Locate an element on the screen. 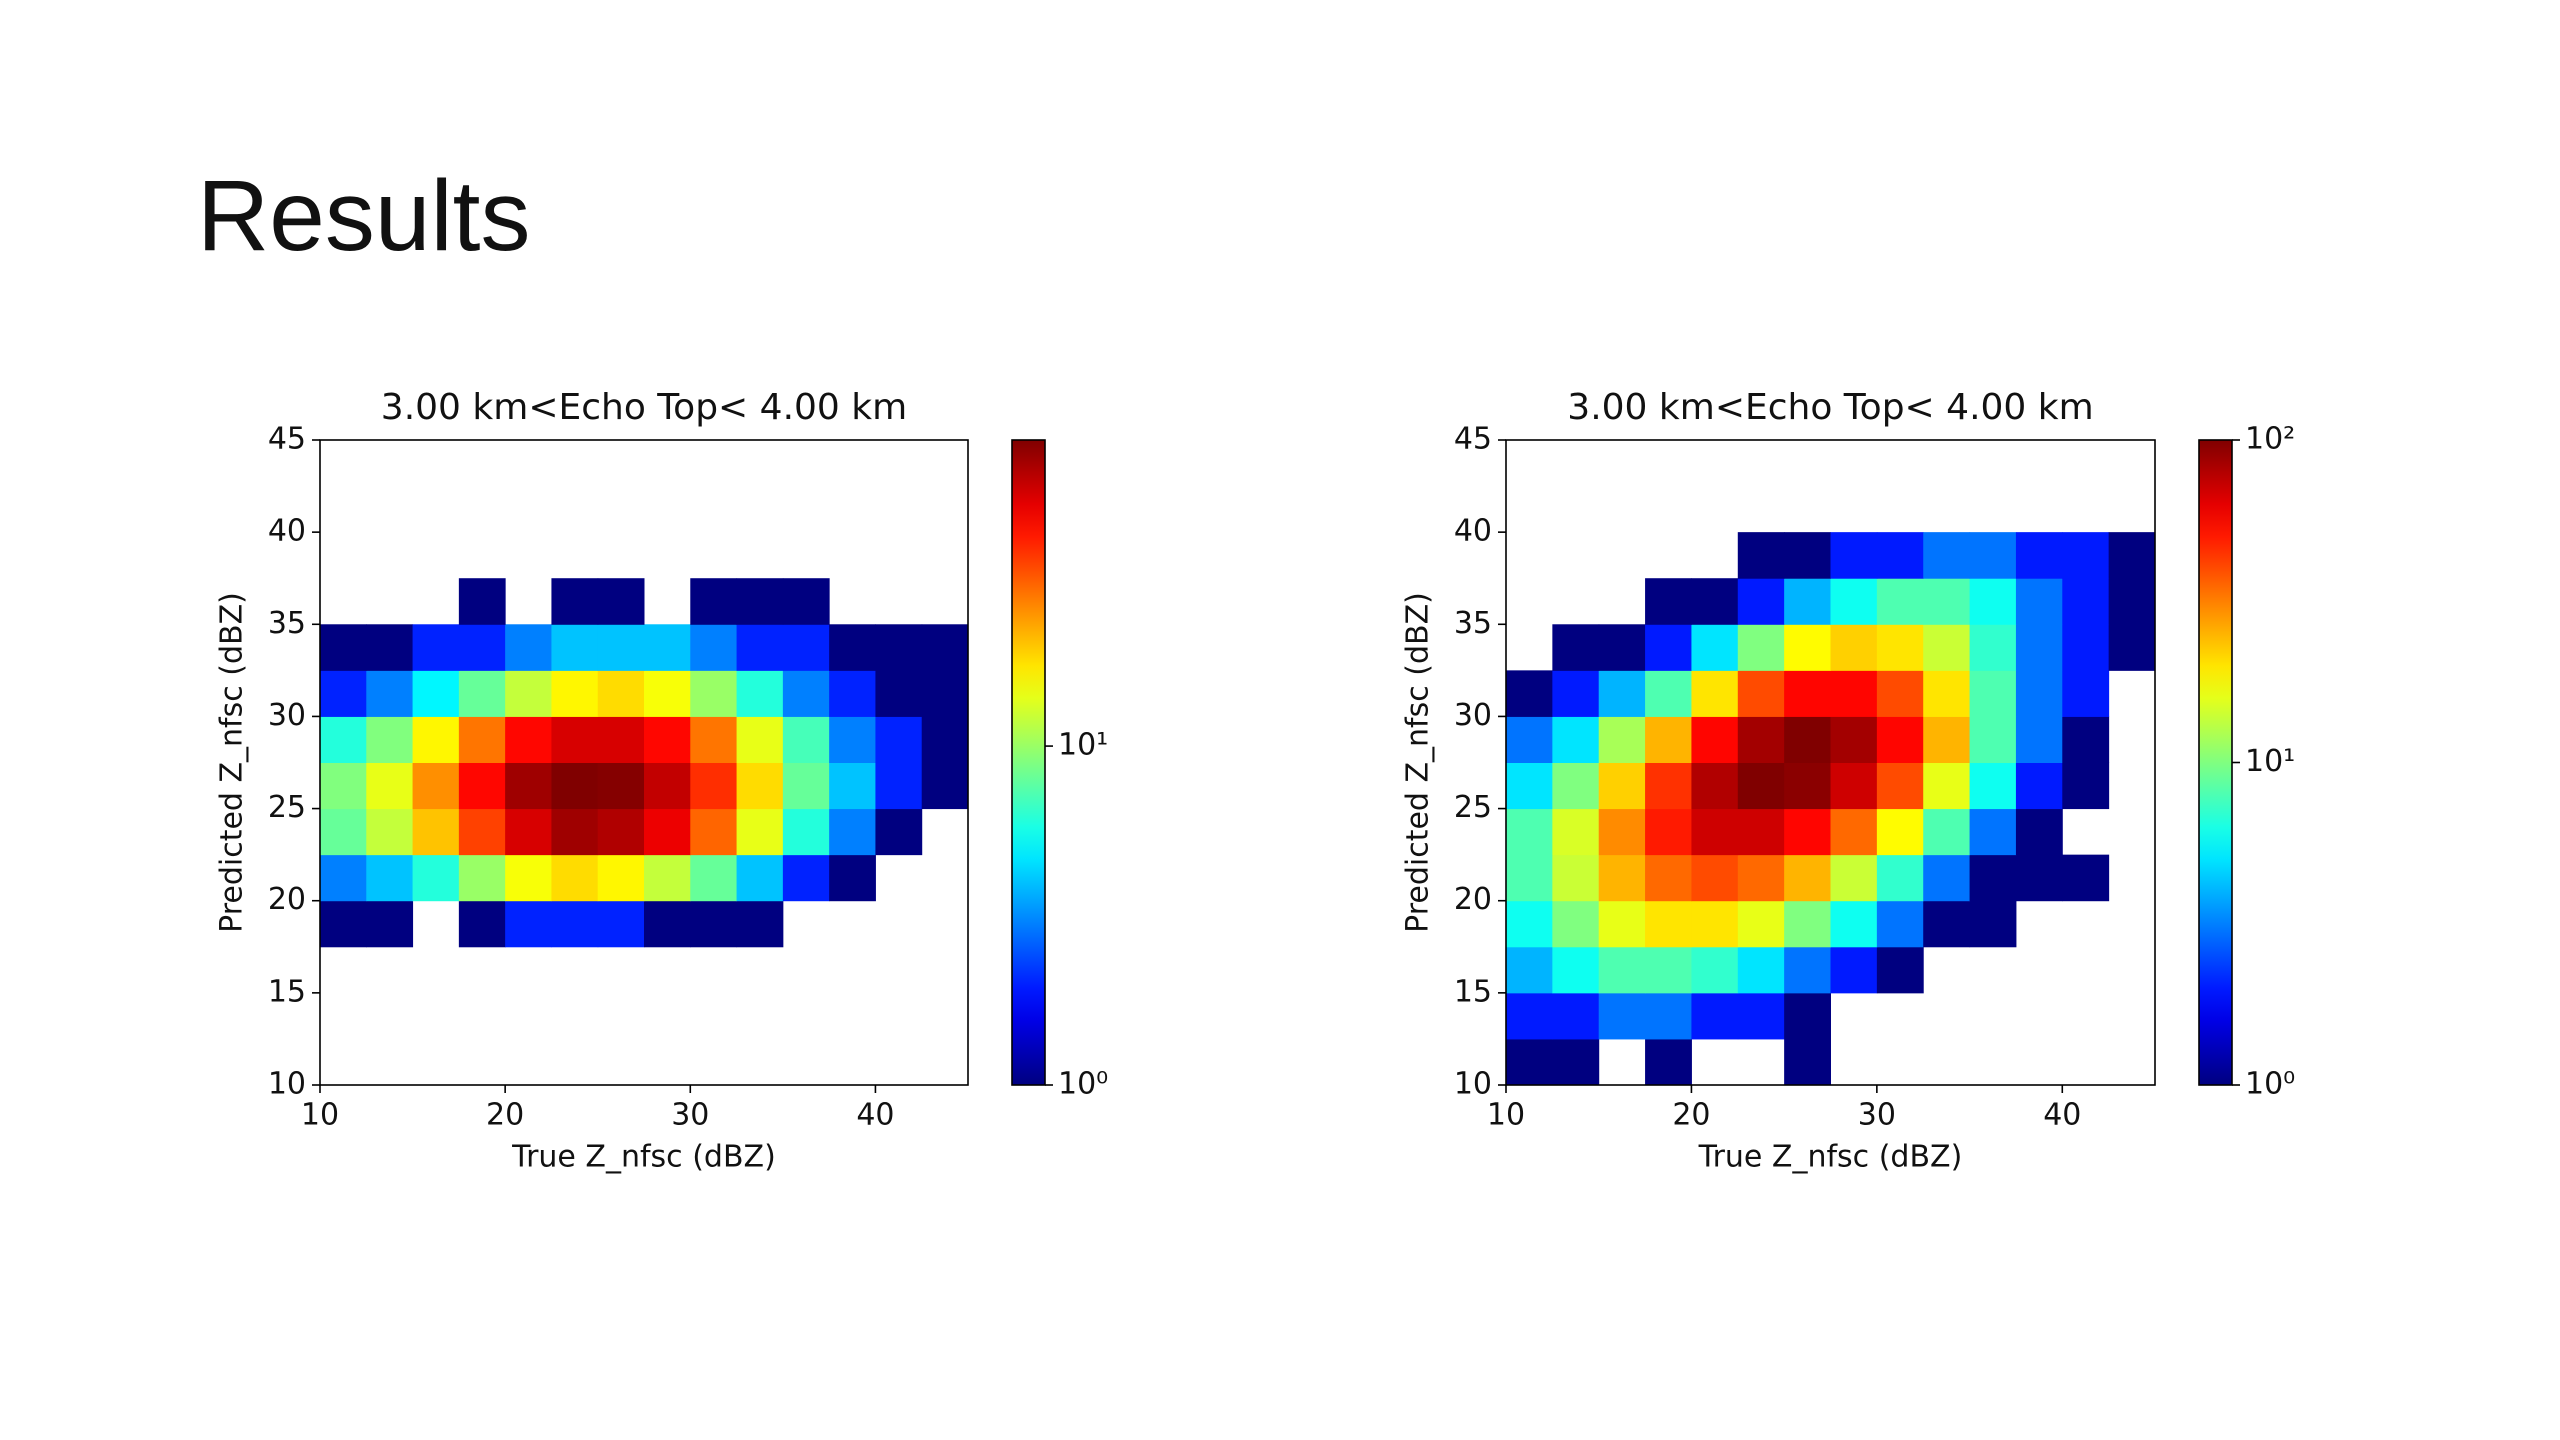  x-tick-label: 10 is located at coordinates (1506, 1115).